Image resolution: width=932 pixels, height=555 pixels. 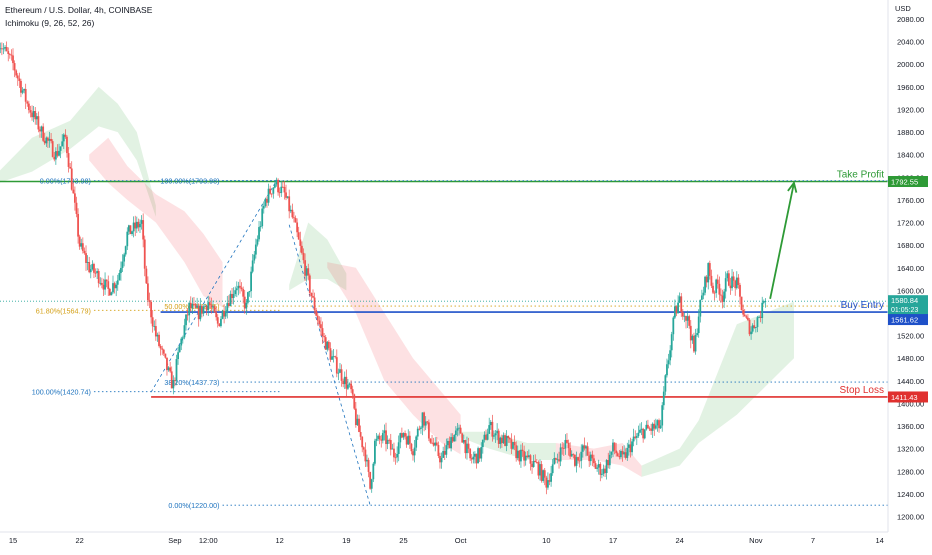 I want to click on stop-loss-price-tag: 1411.43, so click(x=904, y=397).